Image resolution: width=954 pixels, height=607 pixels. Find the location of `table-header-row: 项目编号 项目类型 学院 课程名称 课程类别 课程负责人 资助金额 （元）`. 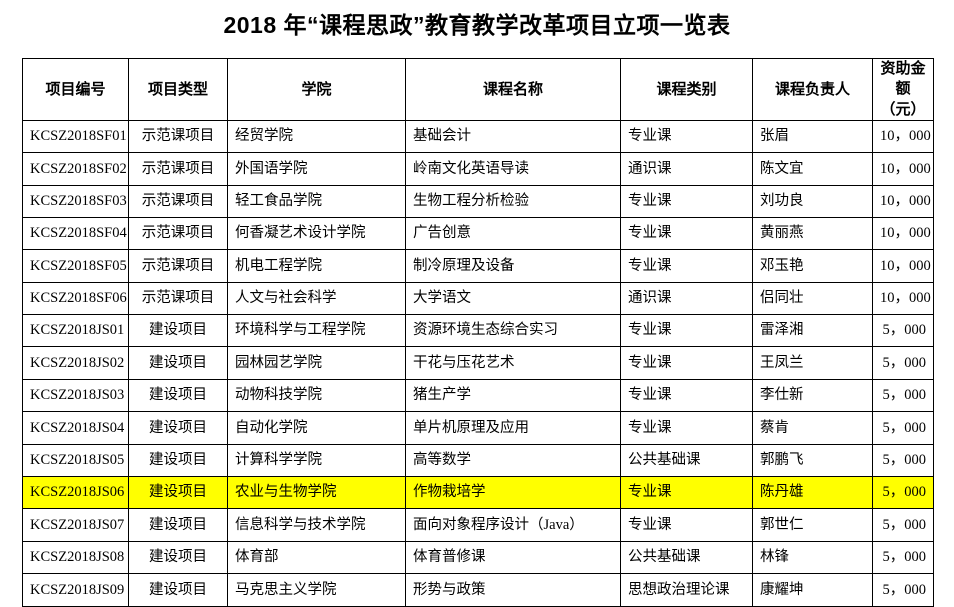

table-header-row: 项目编号 项目类型 学院 课程名称 课程类别 课程负责人 资助金额 （元） is located at coordinates (478, 89).